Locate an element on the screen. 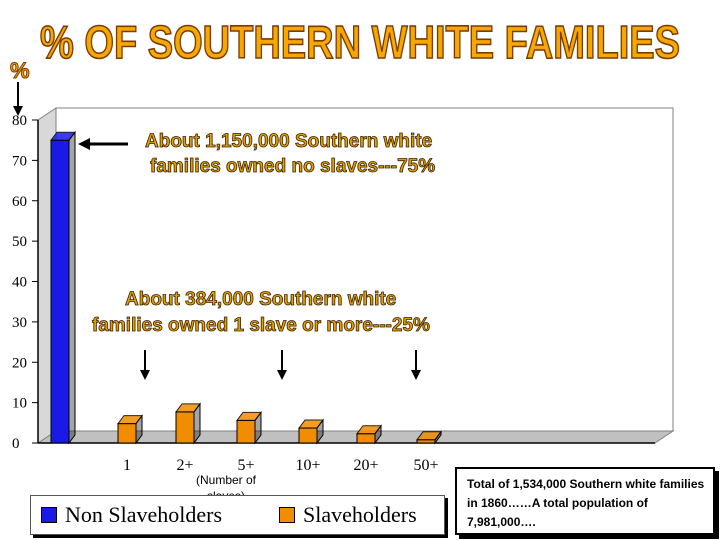 This screenshot has width=720, height=540. y-axis-label: % is located at coordinates (20, 70).